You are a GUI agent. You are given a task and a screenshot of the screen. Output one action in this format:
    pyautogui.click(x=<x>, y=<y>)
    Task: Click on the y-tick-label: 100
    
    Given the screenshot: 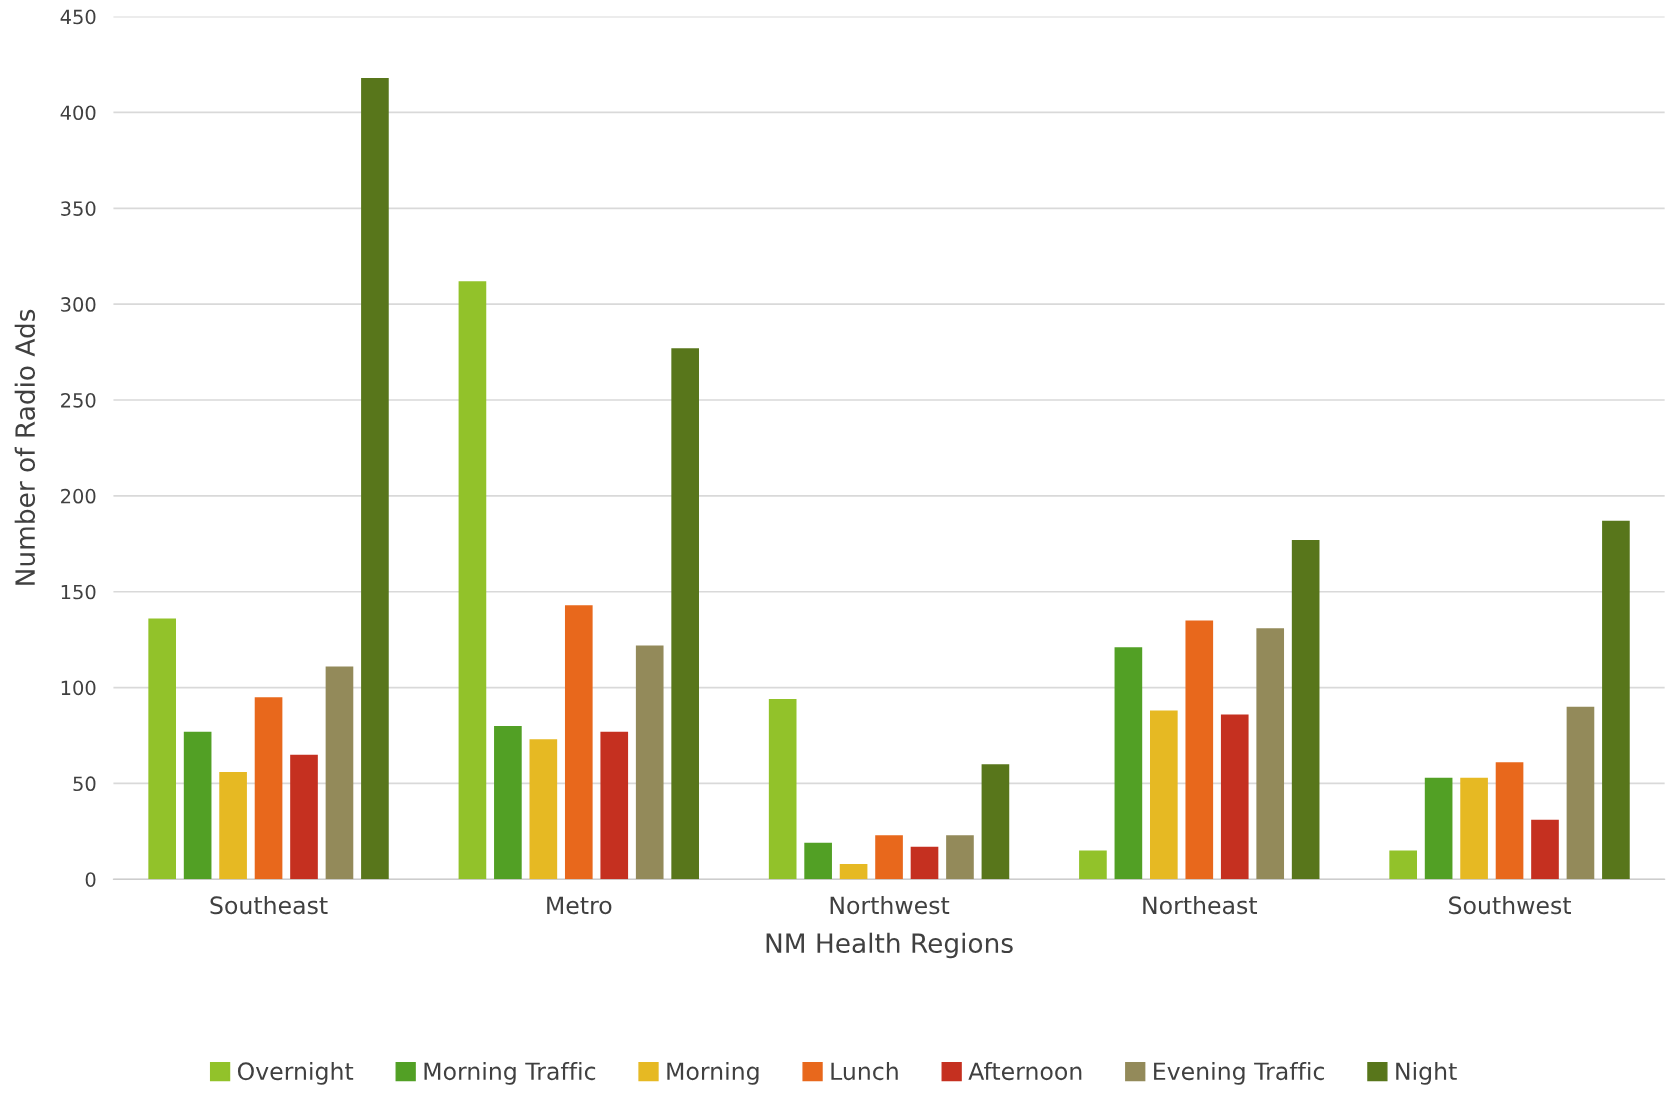 What is the action you would take?
    pyautogui.click(x=78, y=688)
    